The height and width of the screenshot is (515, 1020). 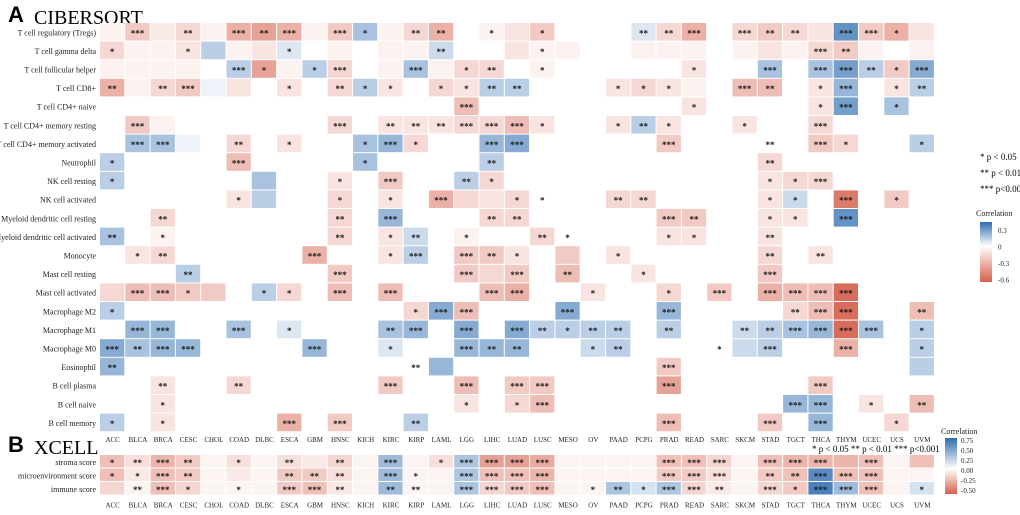 I want to click on row-label: B cell memory, so click(x=72, y=423).